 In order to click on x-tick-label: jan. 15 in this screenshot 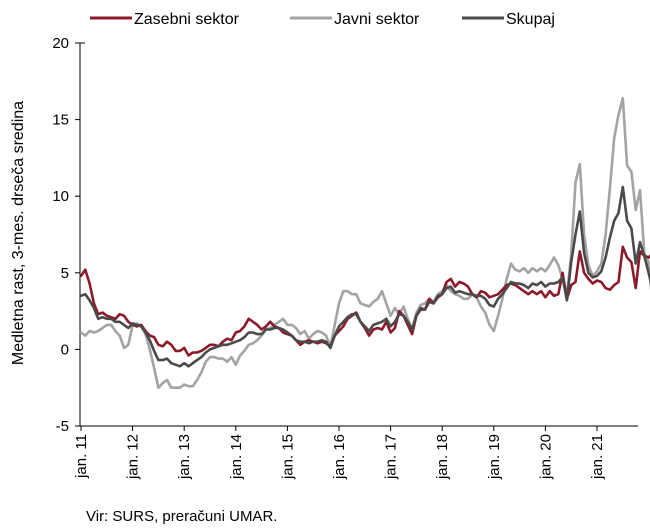, I will do `click(287, 457)`.